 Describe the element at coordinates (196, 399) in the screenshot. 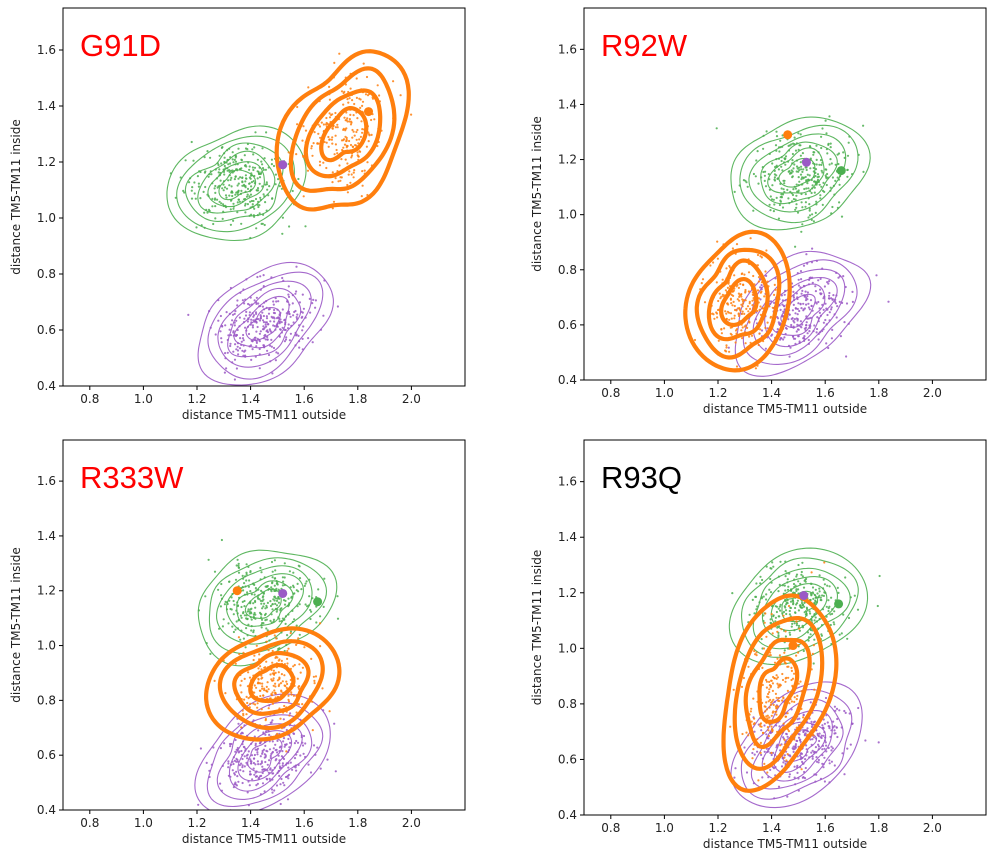

I see `x-tick-label: 1.2` at that location.